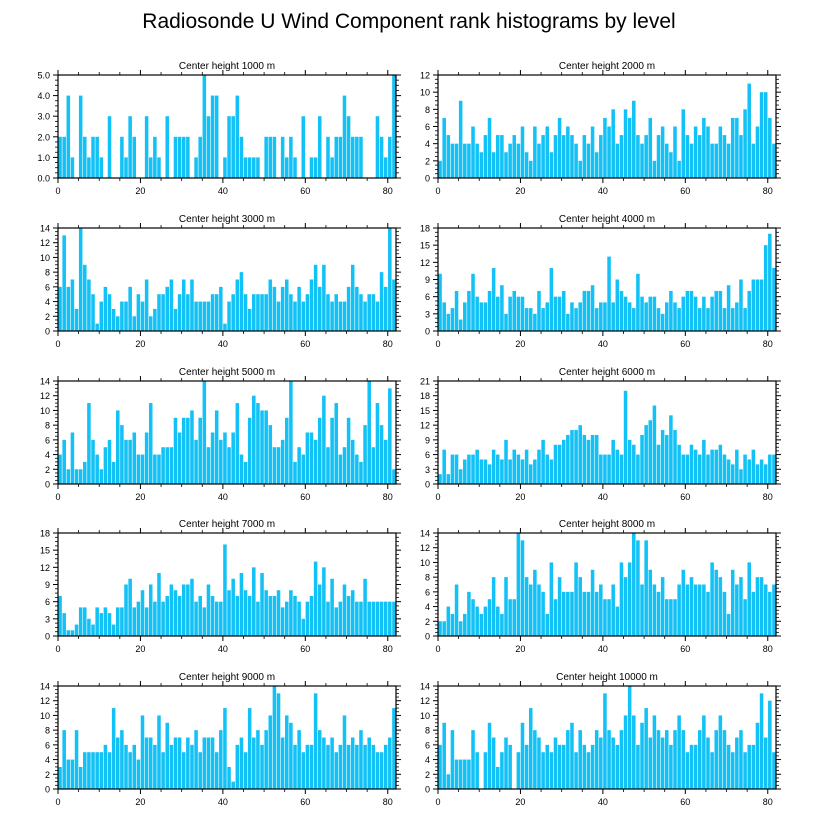 This screenshot has width=818, height=824. Describe the element at coordinates (600, 281) in the screenshot. I see `chart-panel-4: Center height 4000 m 0 3 6 9 12 15 18 0 20 40 60 80` at that location.